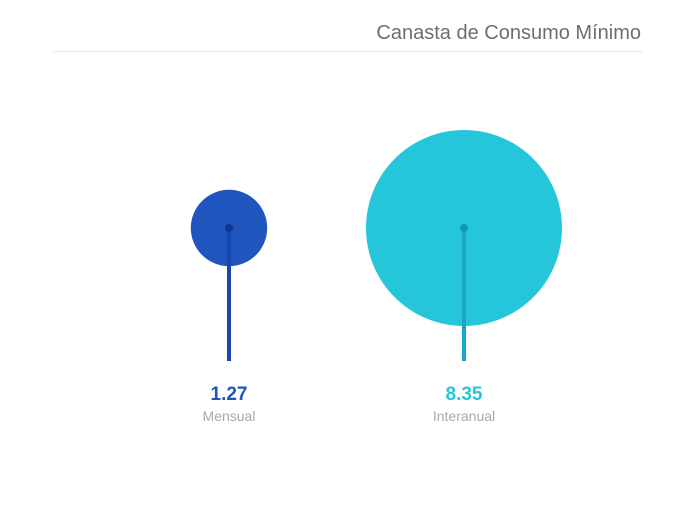 This screenshot has width=693, height=520. I want to click on chart-title: Canasta de Consumo Mínimo, so click(508, 33).